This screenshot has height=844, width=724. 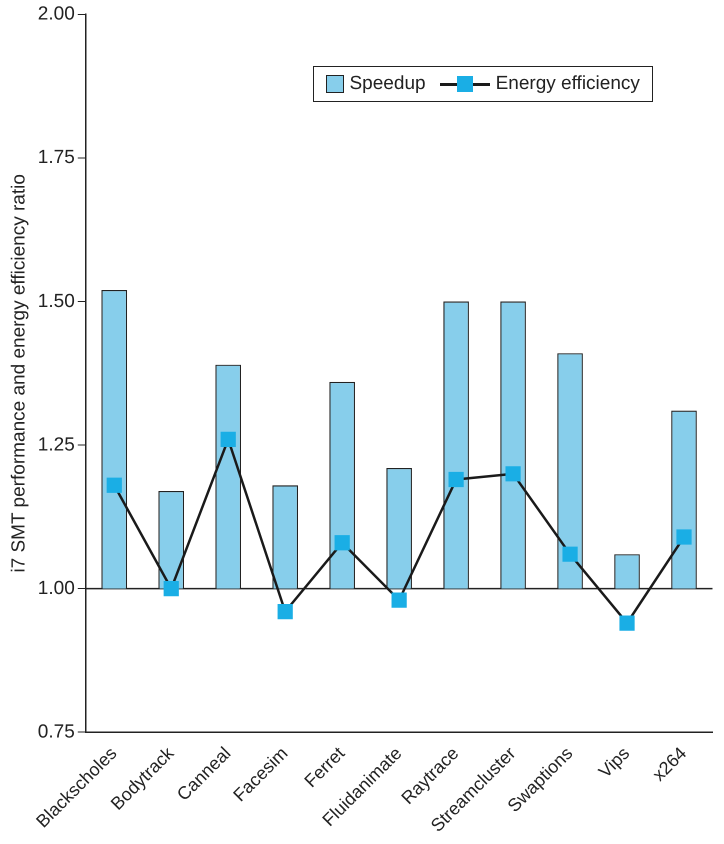 I want to click on y-tick-label: 1.50, so click(x=56, y=301).